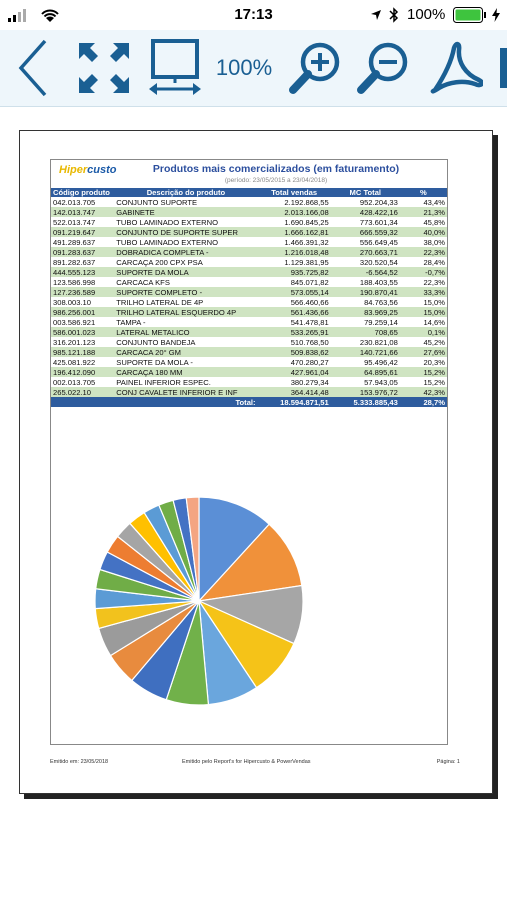 Image resolution: width=507 pixels, height=900 pixels. I want to click on battery-icon, so click(469, 15).